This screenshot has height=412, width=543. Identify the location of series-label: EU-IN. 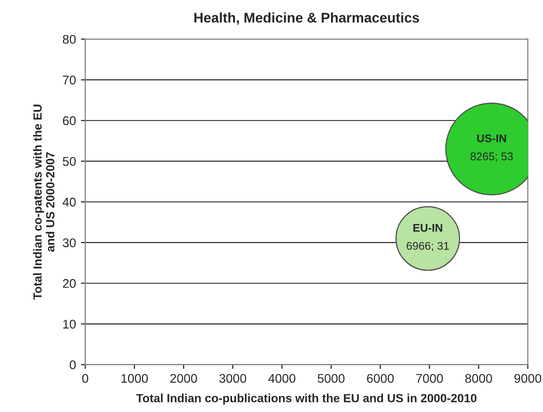
(427, 228).